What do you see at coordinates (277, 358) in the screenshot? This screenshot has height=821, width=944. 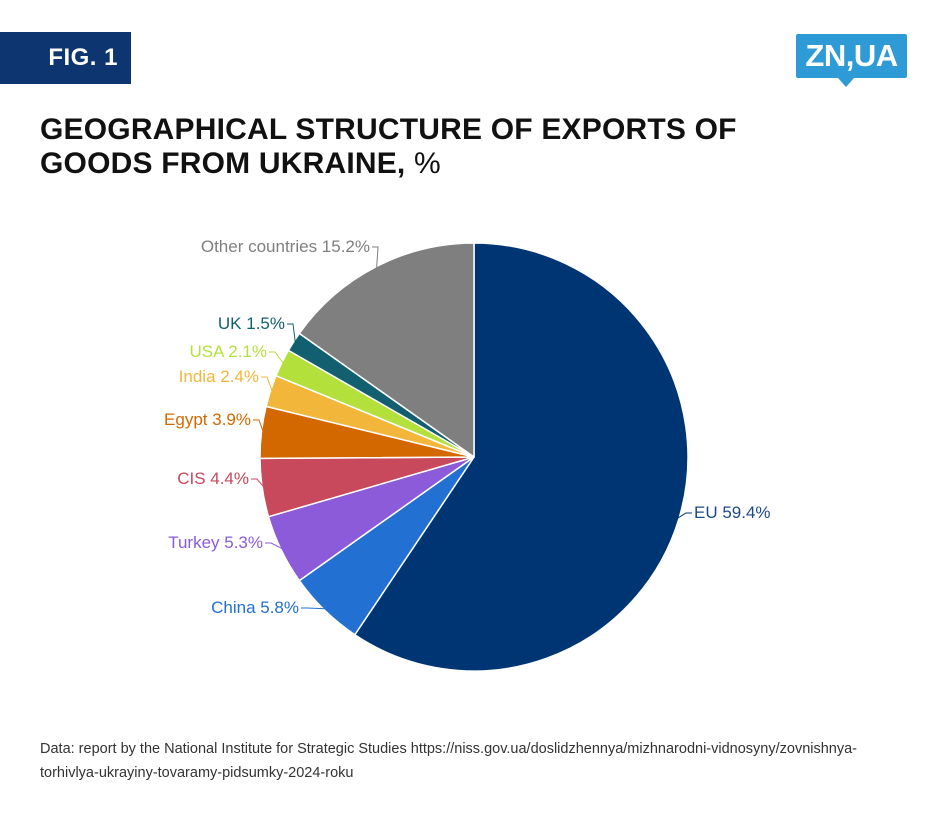 I see `leader-line-usa` at bounding box center [277, 358].